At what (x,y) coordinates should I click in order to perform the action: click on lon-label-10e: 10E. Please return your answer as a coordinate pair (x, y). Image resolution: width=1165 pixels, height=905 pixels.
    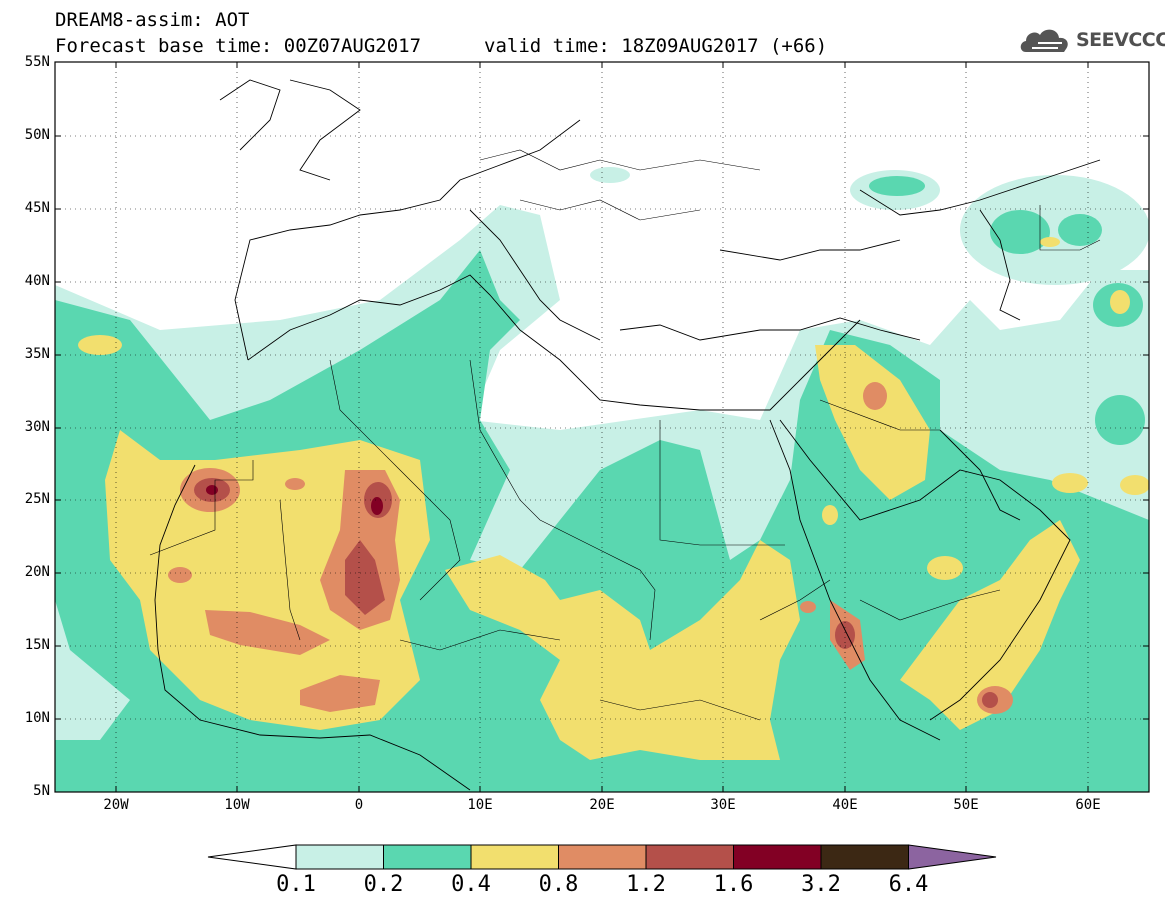
    Looking at the image, I should click on (480, 805).